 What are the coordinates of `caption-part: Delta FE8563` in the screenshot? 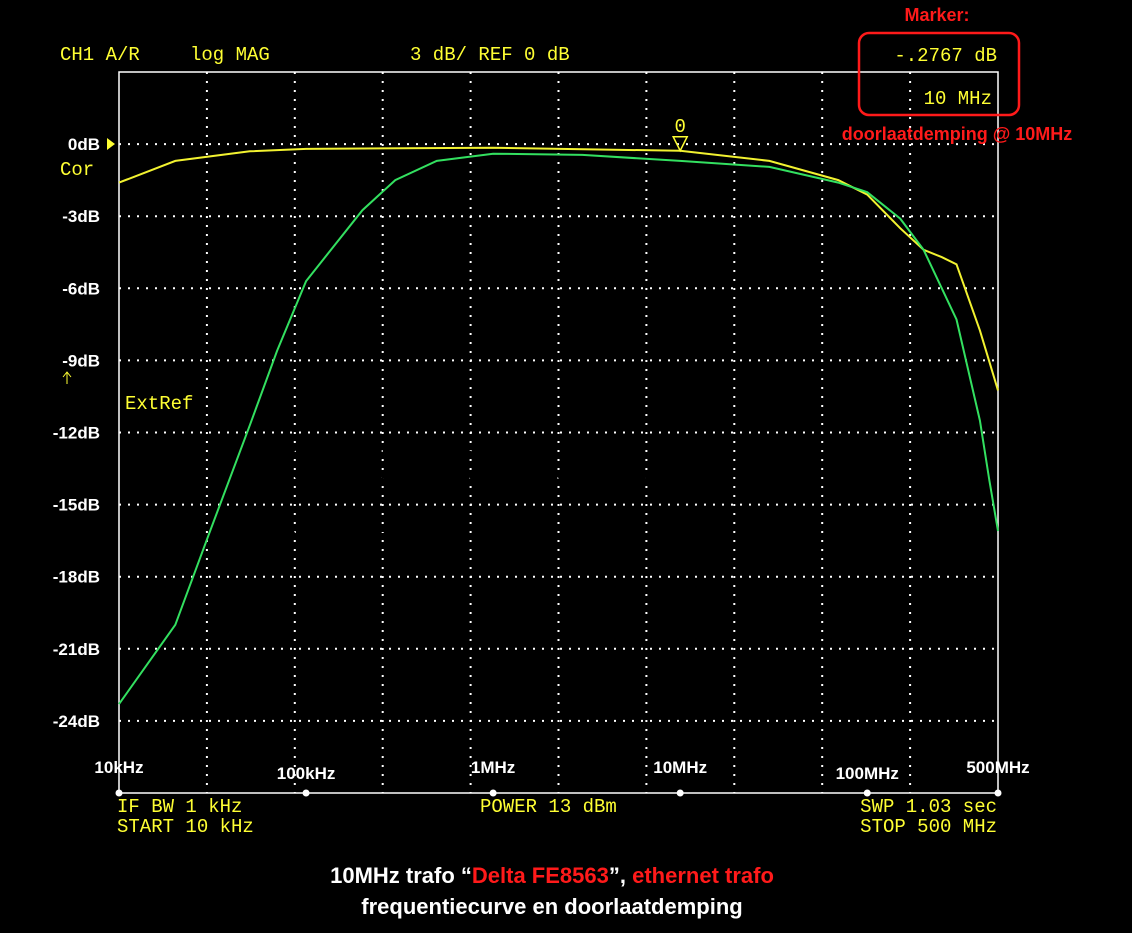 It's located at (540, 875).